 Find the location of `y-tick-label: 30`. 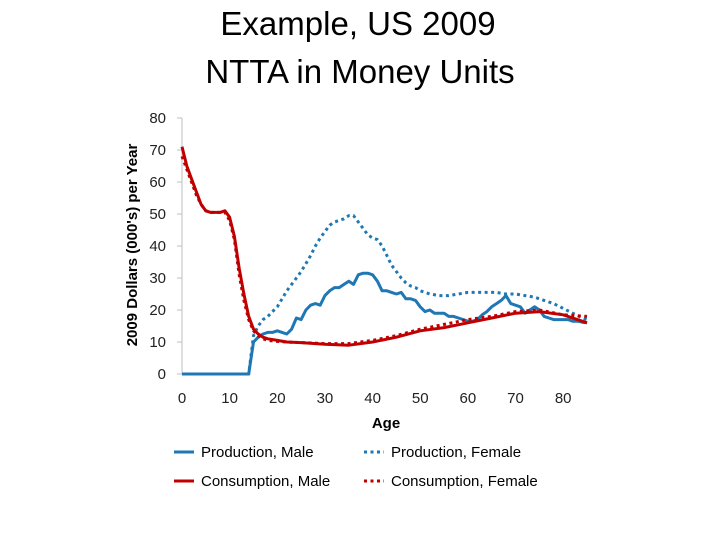

y-tick-label: 30 is located at coordinates (157, 278).